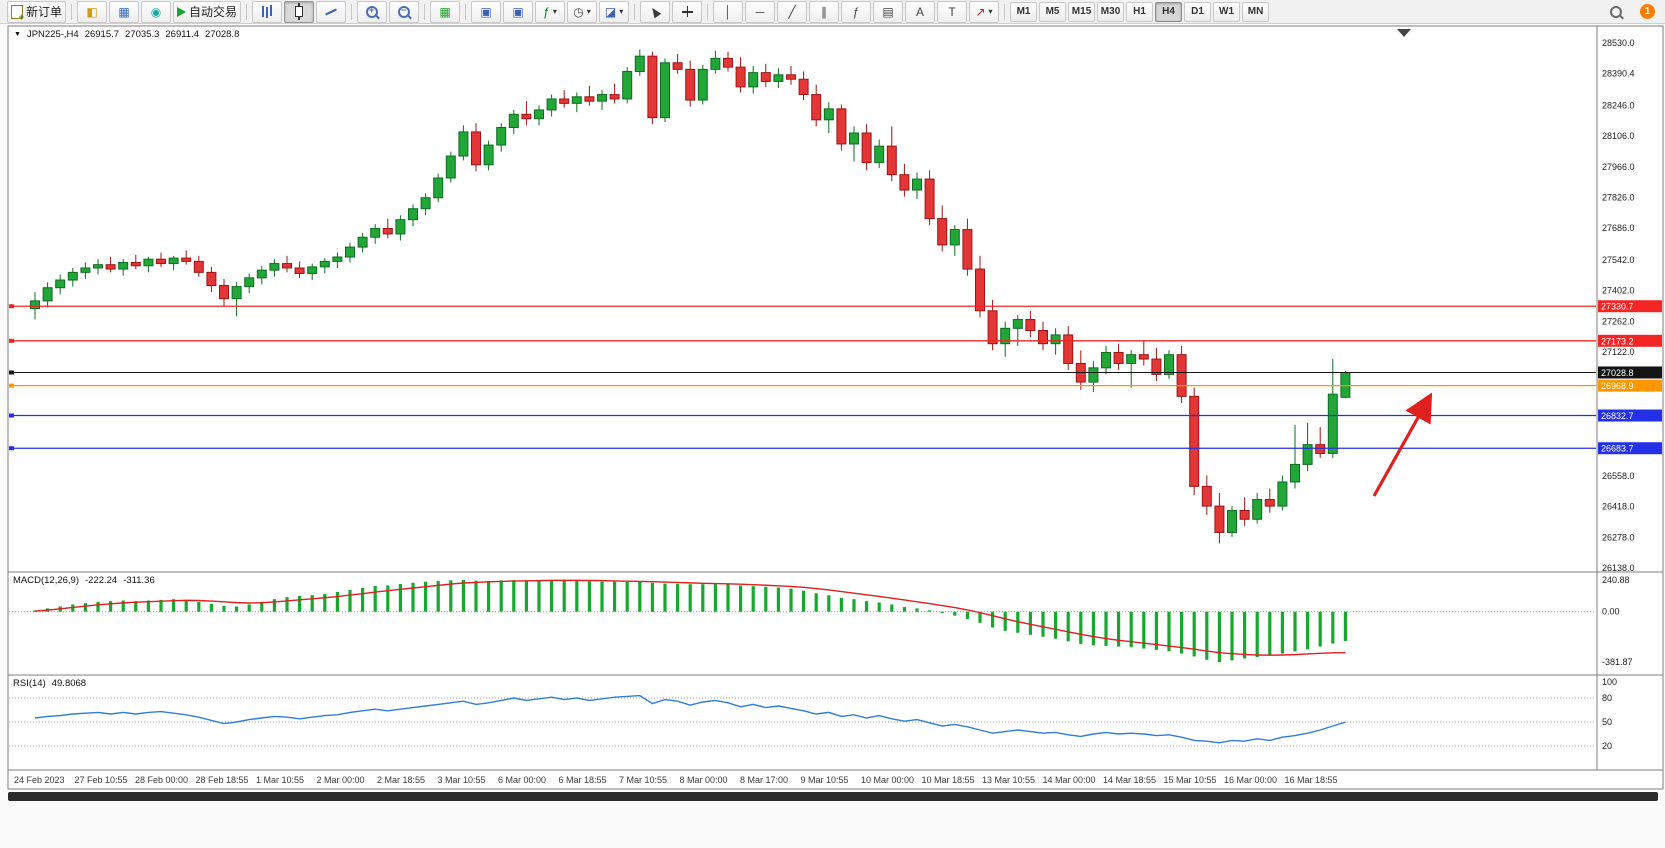  What do you see at coordinates (299, 11) in the screenshot?
I see `candlestick-button` at bounding box center [299, 11].